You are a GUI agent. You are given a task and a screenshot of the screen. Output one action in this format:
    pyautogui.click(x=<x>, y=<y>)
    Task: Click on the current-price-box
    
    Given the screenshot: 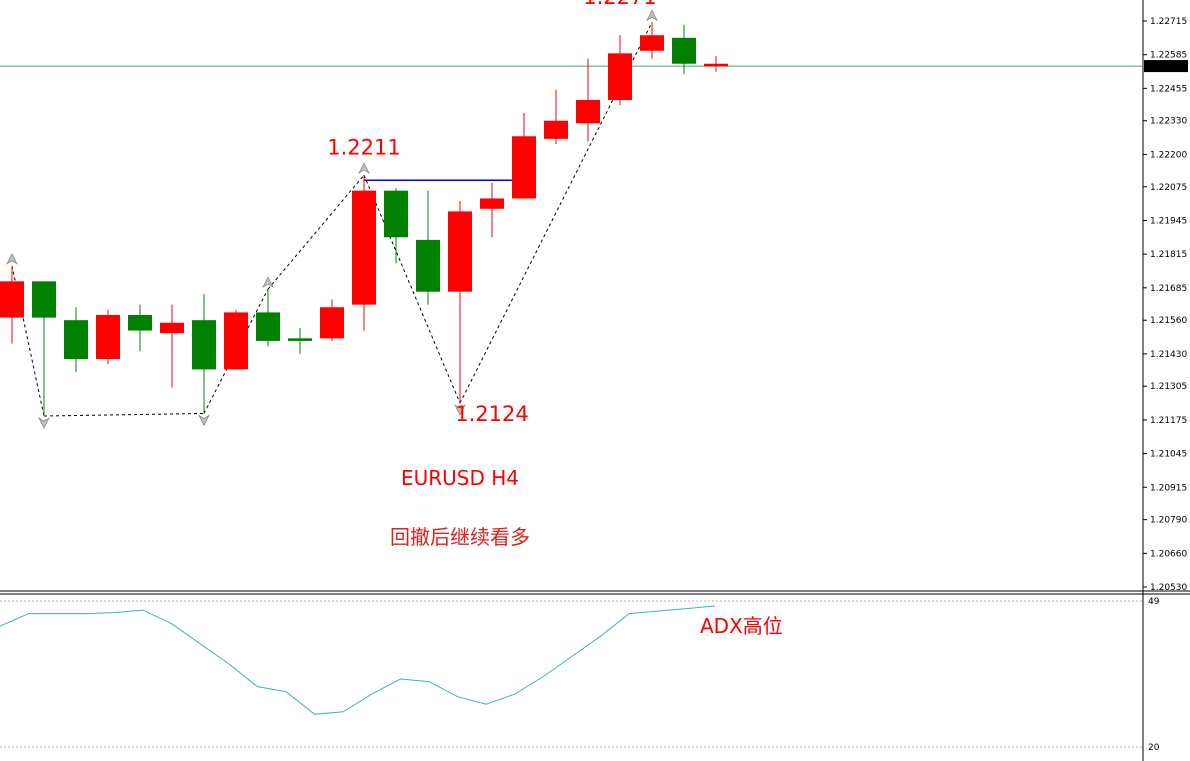 What is the action you would take?
    pyautogui.click(x=1166, y=66)
    